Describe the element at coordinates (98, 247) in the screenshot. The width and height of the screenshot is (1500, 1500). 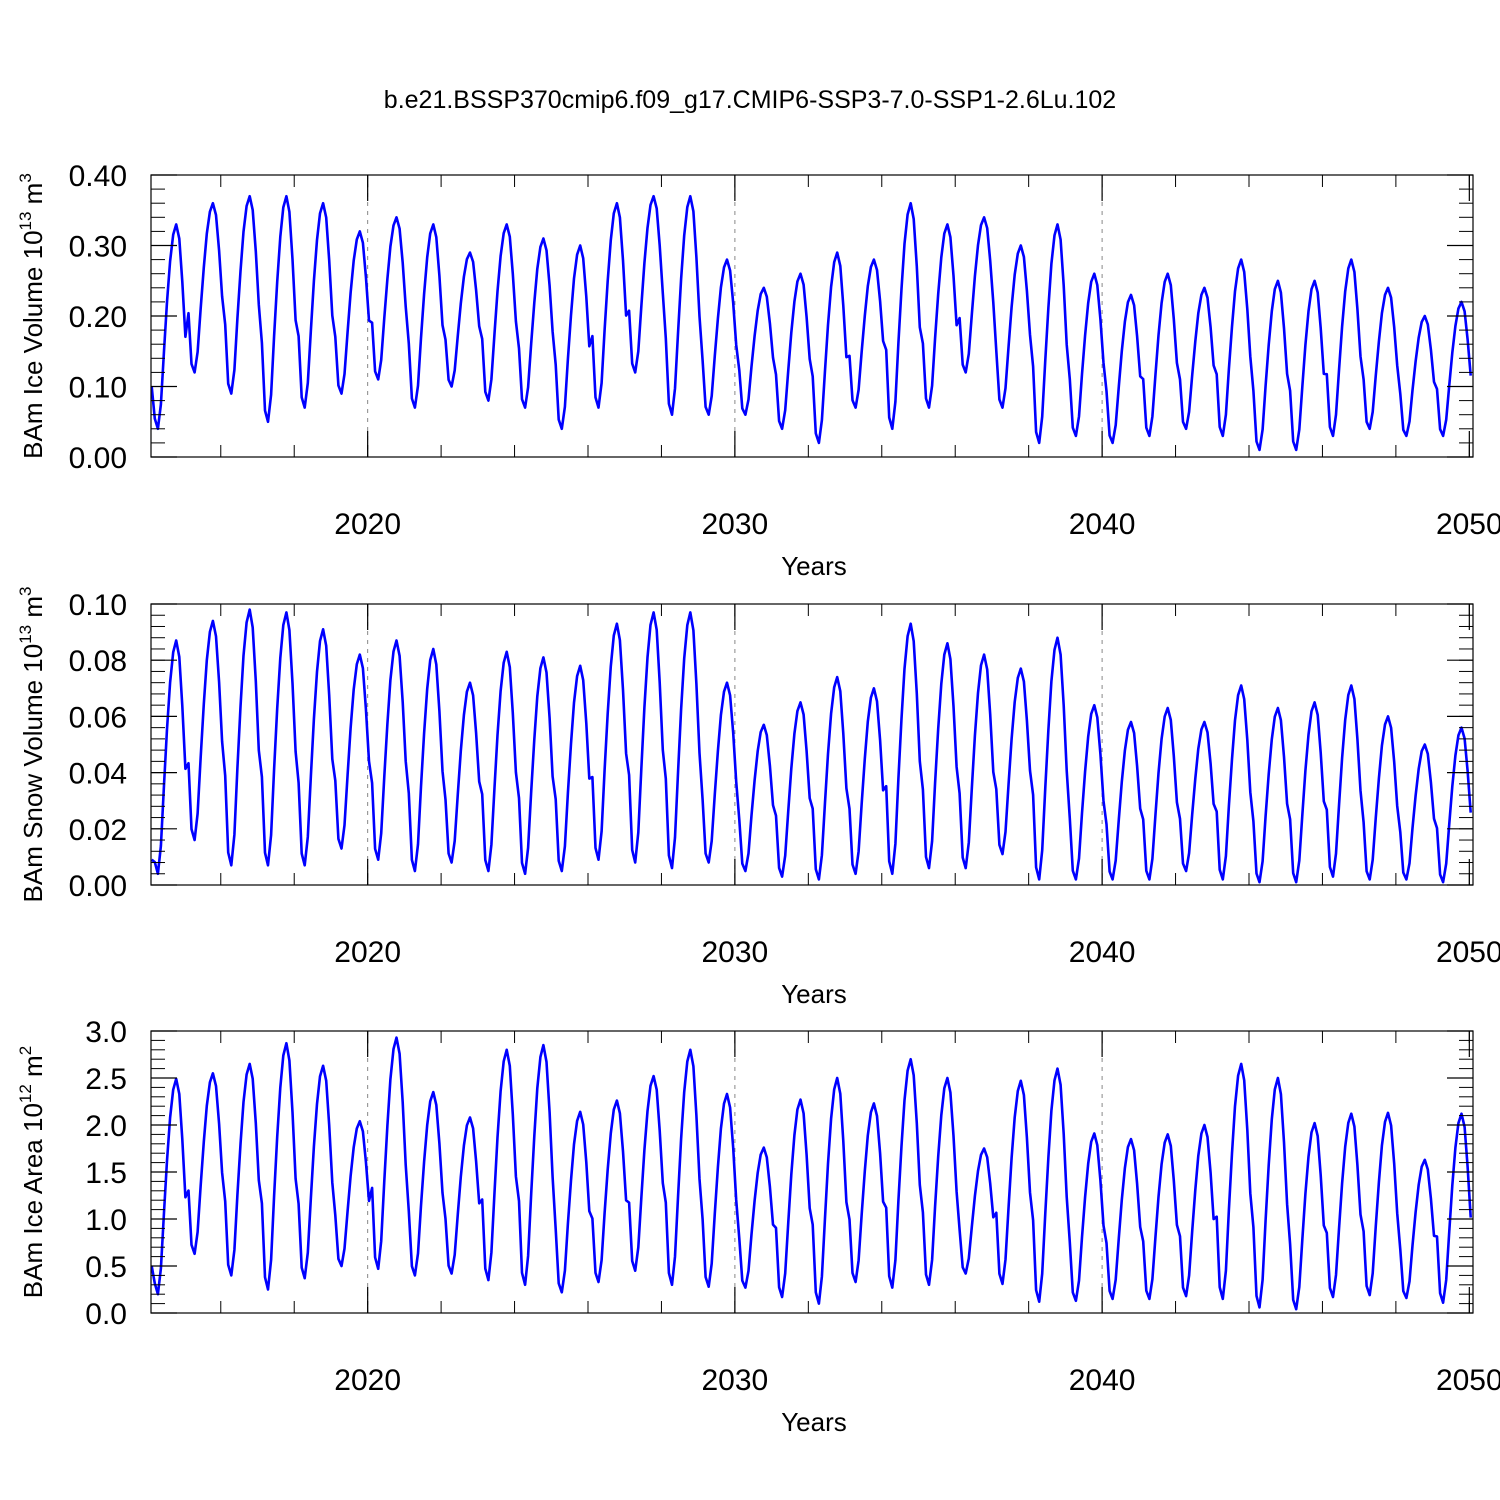
I see `y-tick-label: 0.30` at that location.